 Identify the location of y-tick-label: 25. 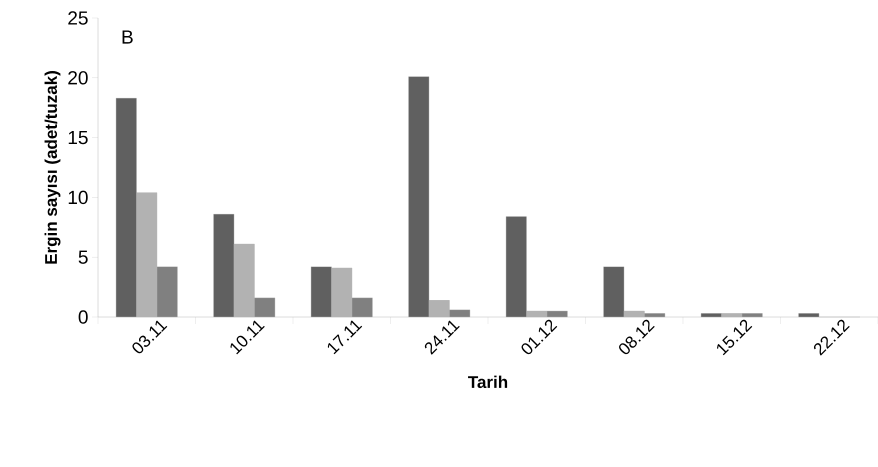
(78, 18).